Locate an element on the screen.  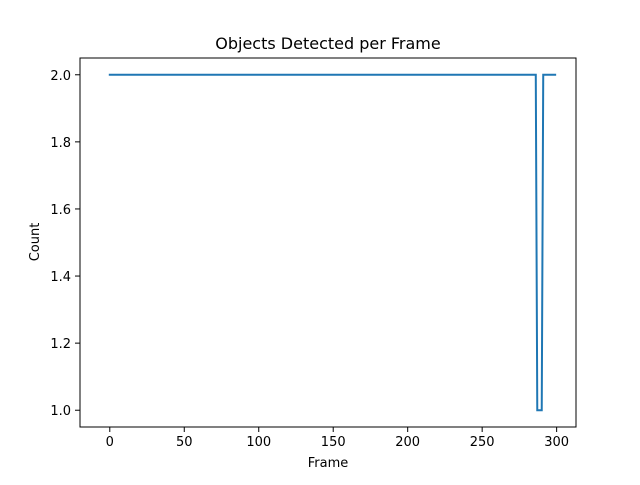
x-tick-label: 0 is located at coordinates (110, 442).